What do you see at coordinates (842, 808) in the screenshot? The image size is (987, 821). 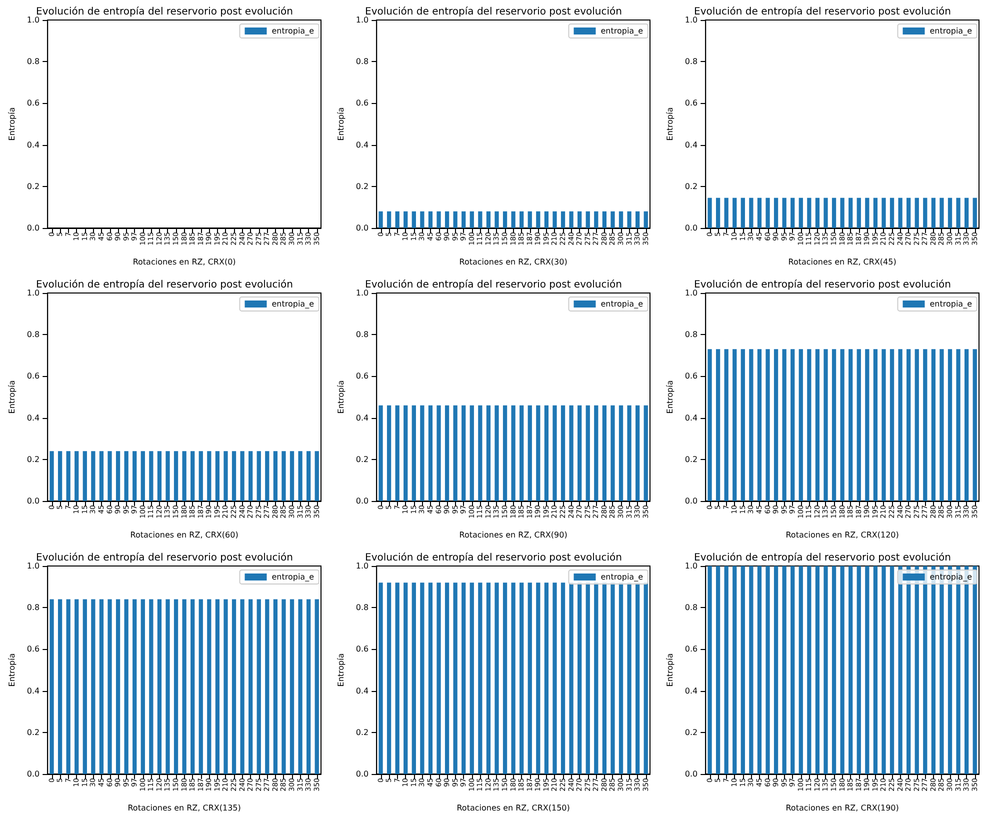 I see `x-axis-title: Rotaciones en RZ, CRX(190)` at bounding box center [842, 808].